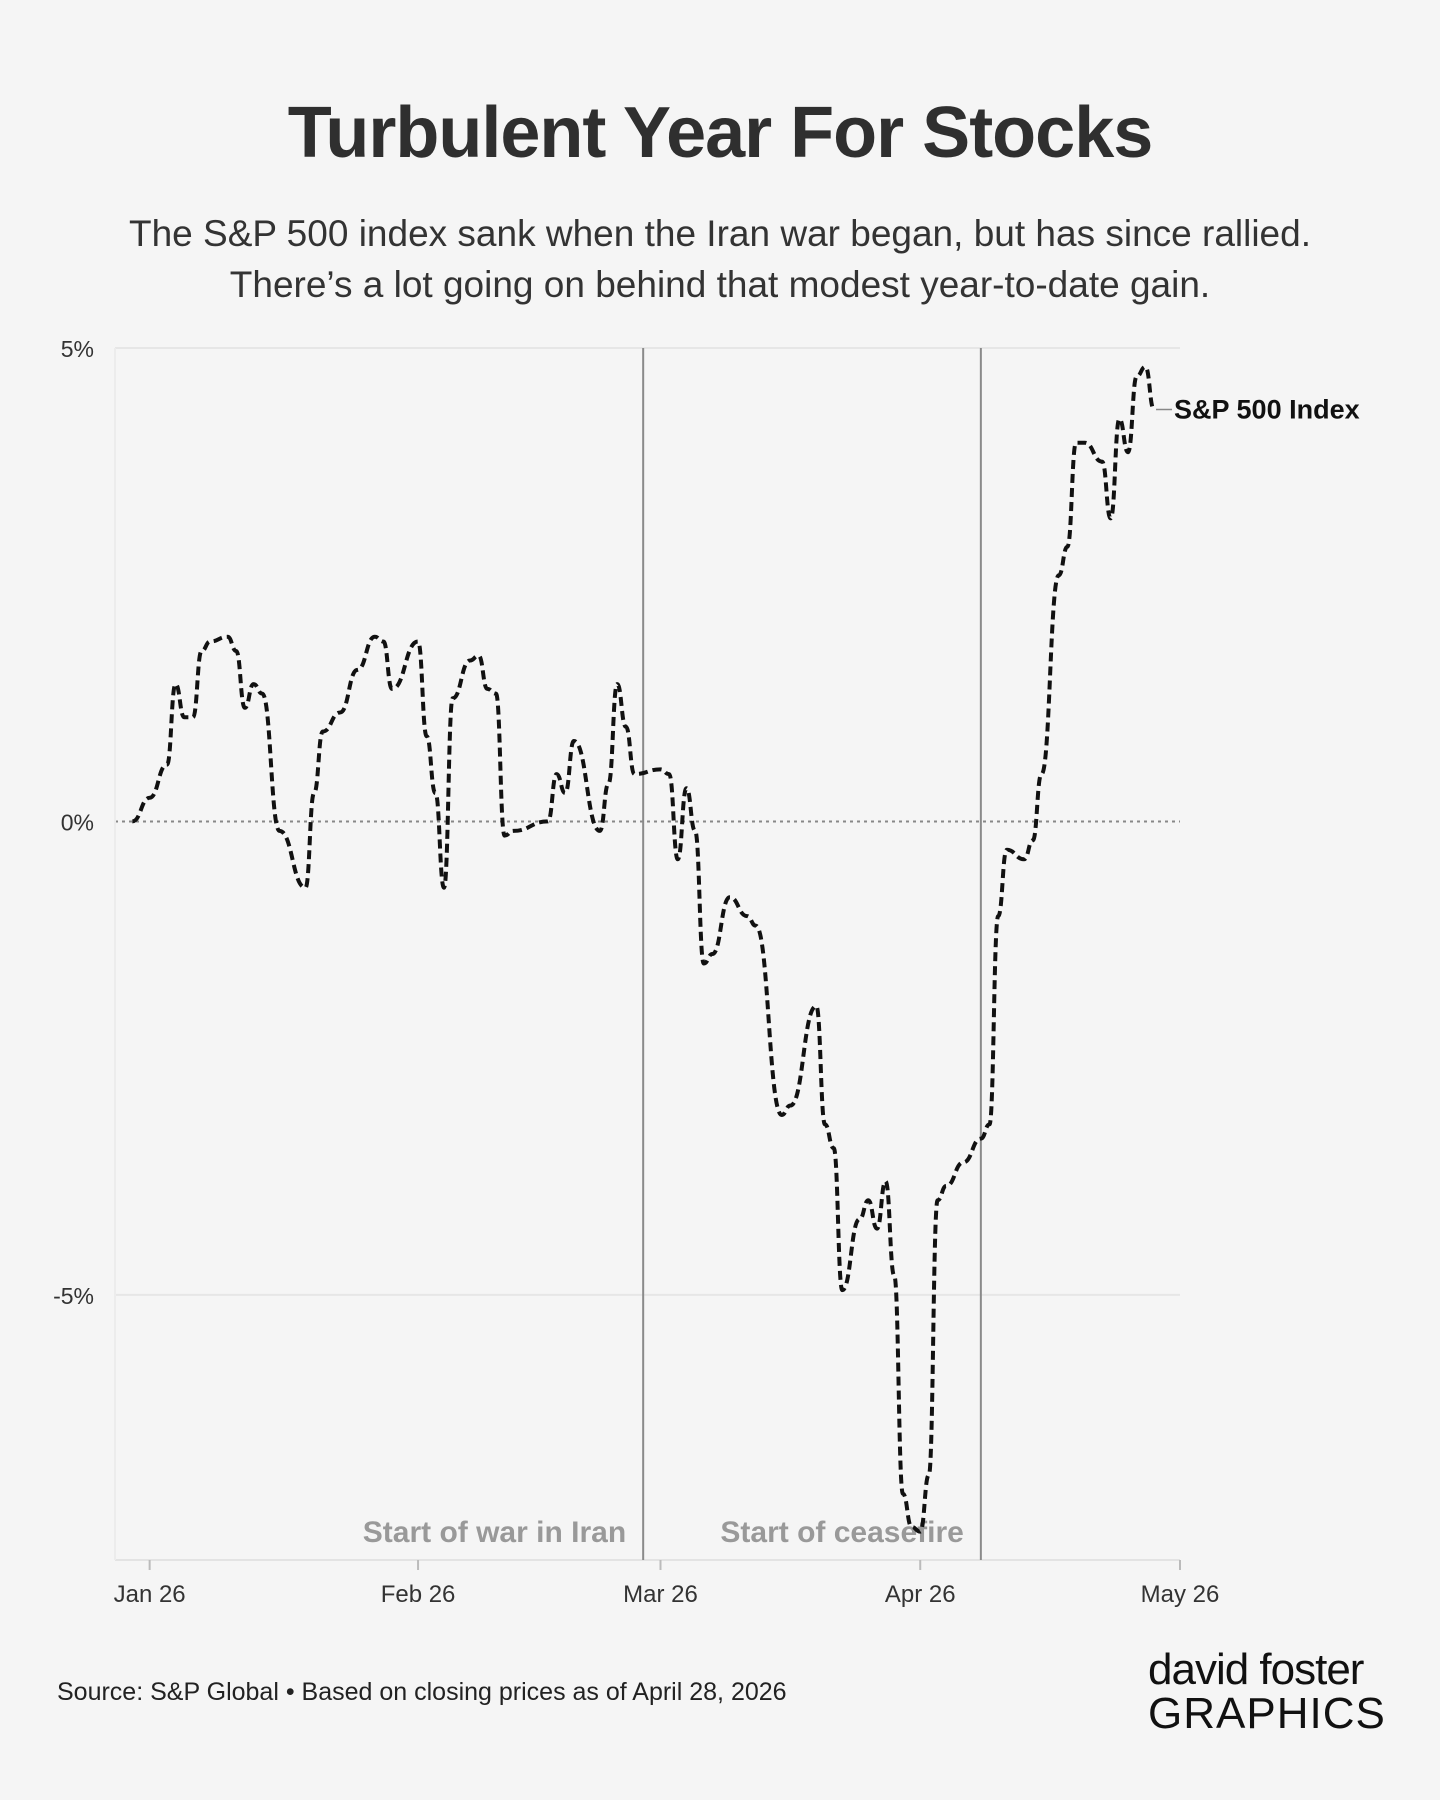 Image resolution: width=1440 pixels, height=1800 pixels. What do you see at coordinates (77, 349) in the screenshot?
I see `y-tick-label: 5%` at bounding box center [77, 349].